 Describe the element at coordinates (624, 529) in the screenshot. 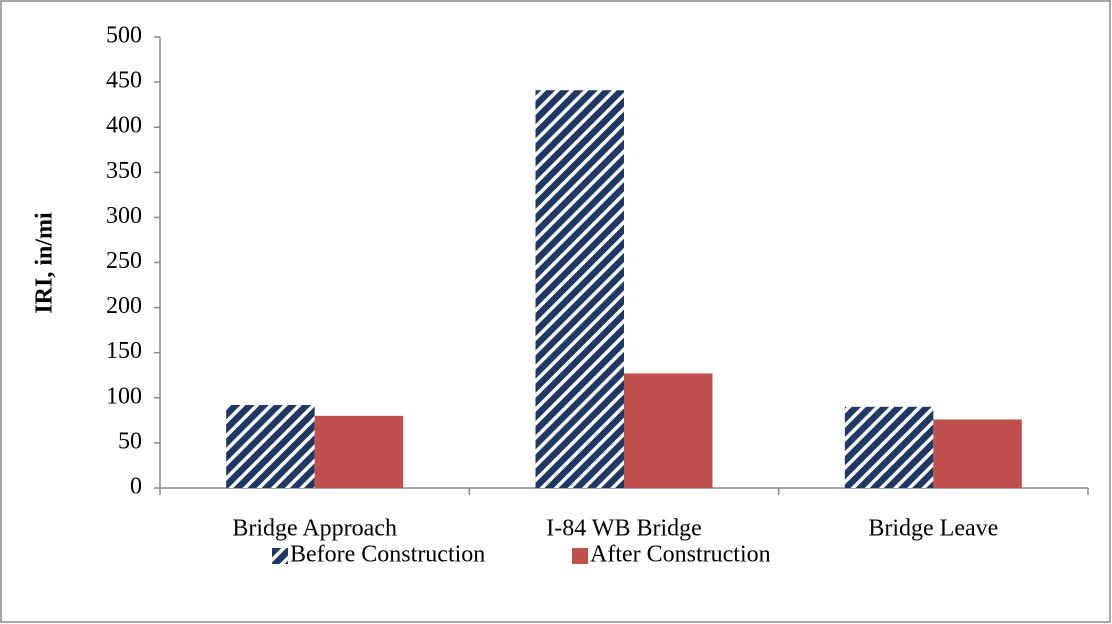

I see `x-tick-label: I-84 WB Bridge` at that location.